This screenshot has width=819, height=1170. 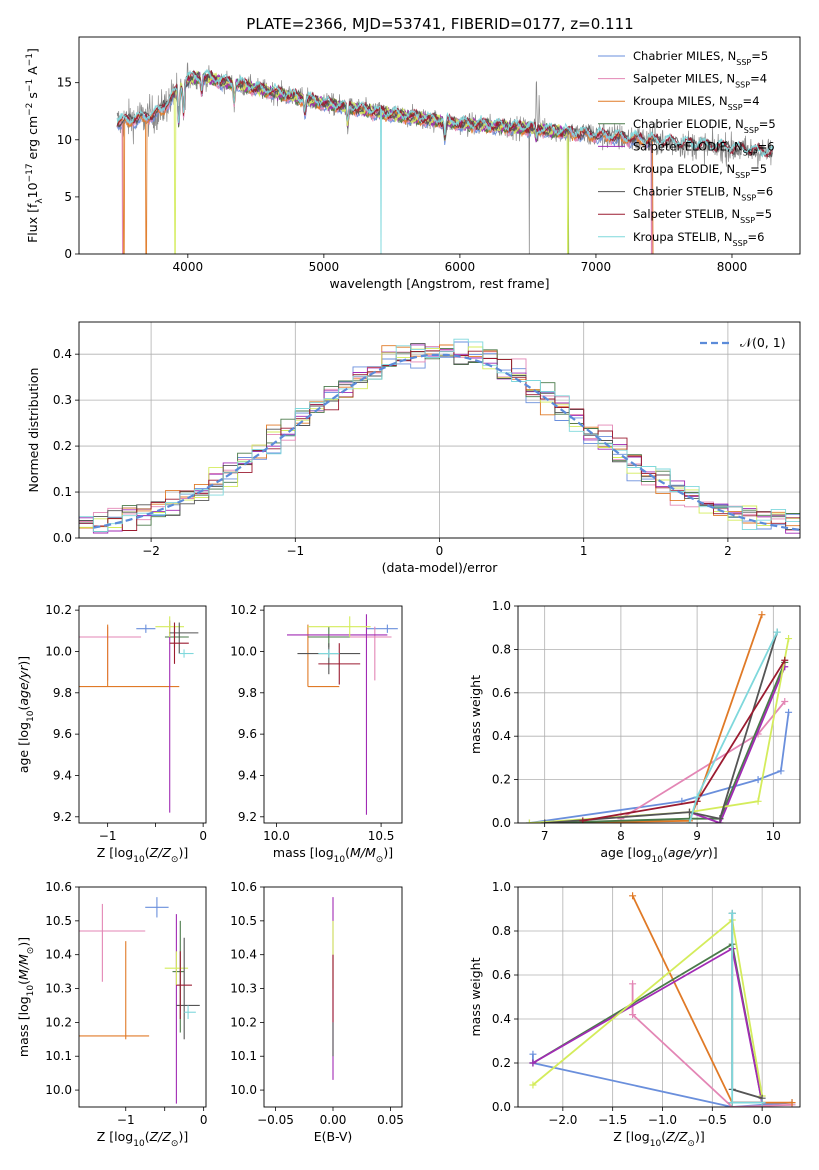 I want to click on symbol: age/yr, so click(x=23, y=685).